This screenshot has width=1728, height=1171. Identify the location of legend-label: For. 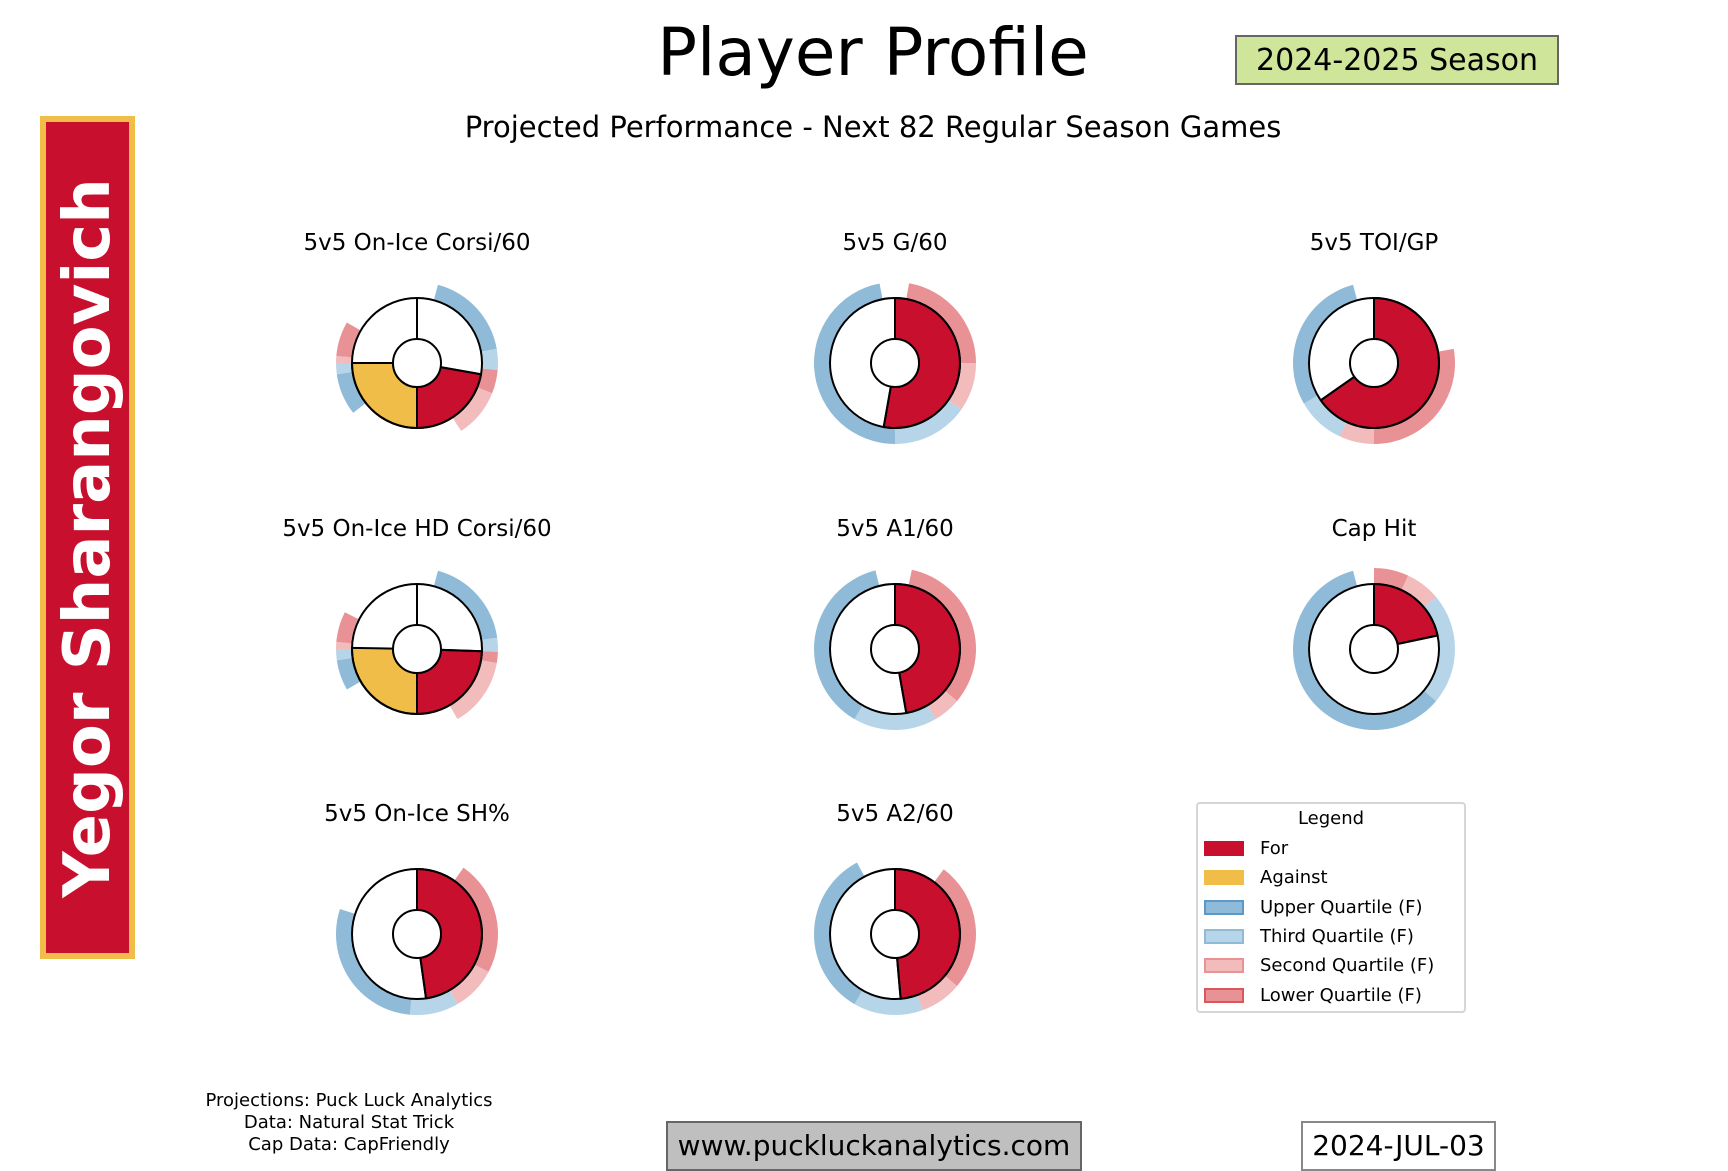
(1274, 849).